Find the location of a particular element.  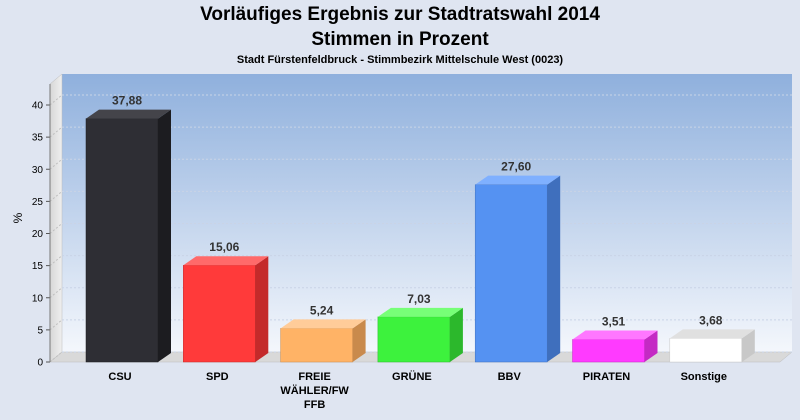

bar-value-label: 3,68 is located at coordinates (711, 320).